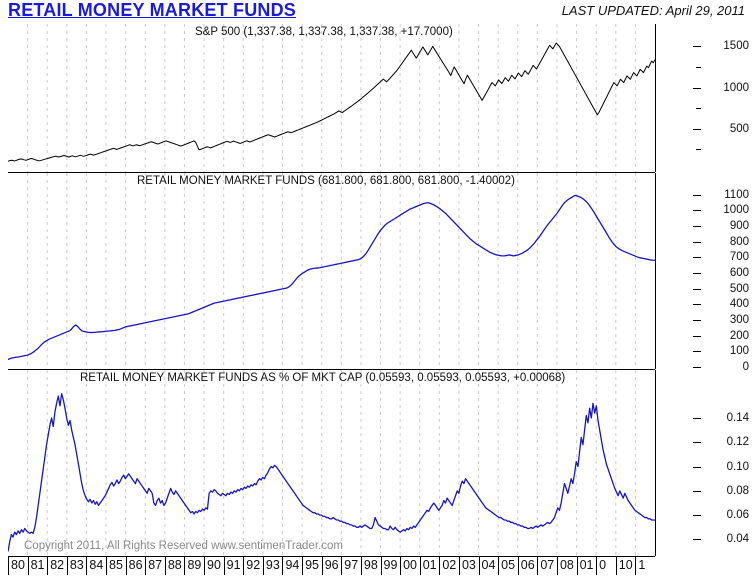 The image size is (753, 588). Describe the element at coordinates (135, 565) in the screenshot. I see `x-tick-label: 86` at that location.